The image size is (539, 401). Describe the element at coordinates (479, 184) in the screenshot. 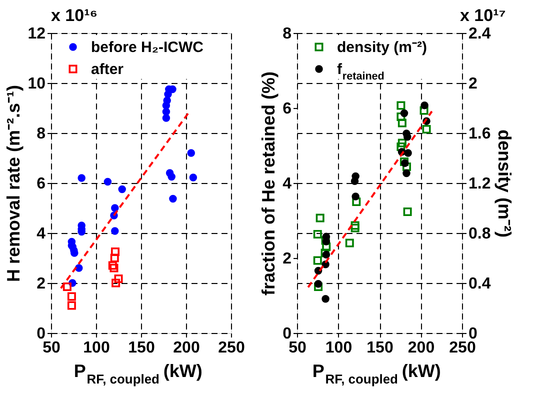

I see `y2-tick-label: 1.2` at that location.